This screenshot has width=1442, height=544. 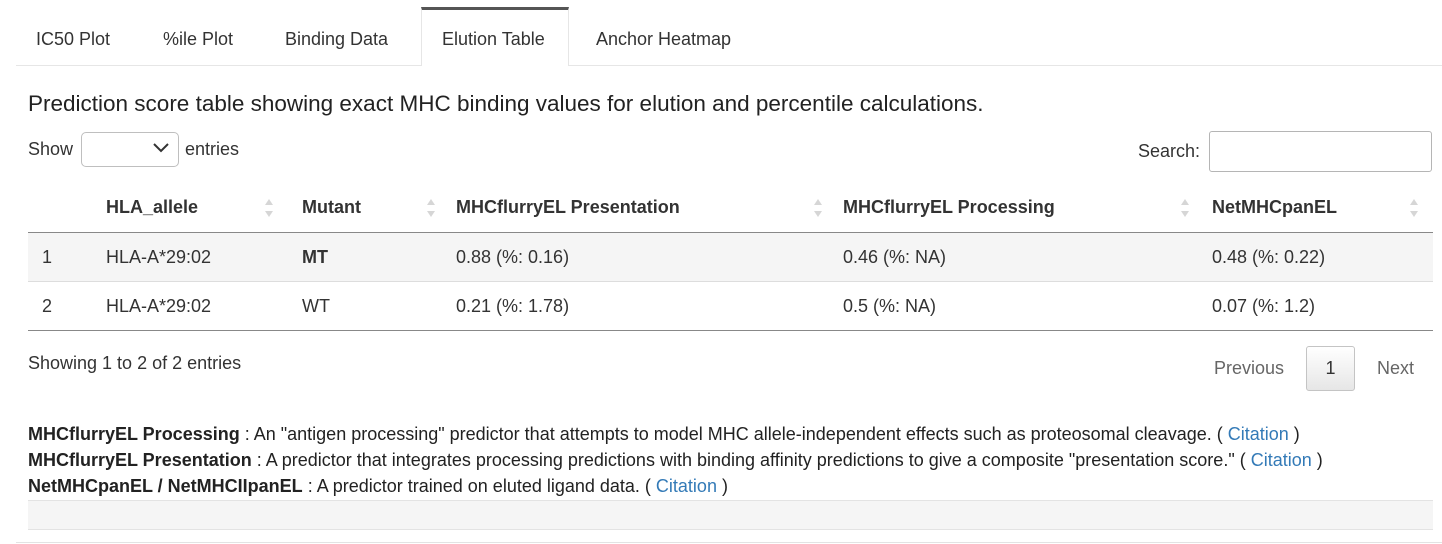 What do you see at coordinates (379, 207) in the screenshot?
I see `column-header-mutant: Mutant` at bounding box center [379, 207].